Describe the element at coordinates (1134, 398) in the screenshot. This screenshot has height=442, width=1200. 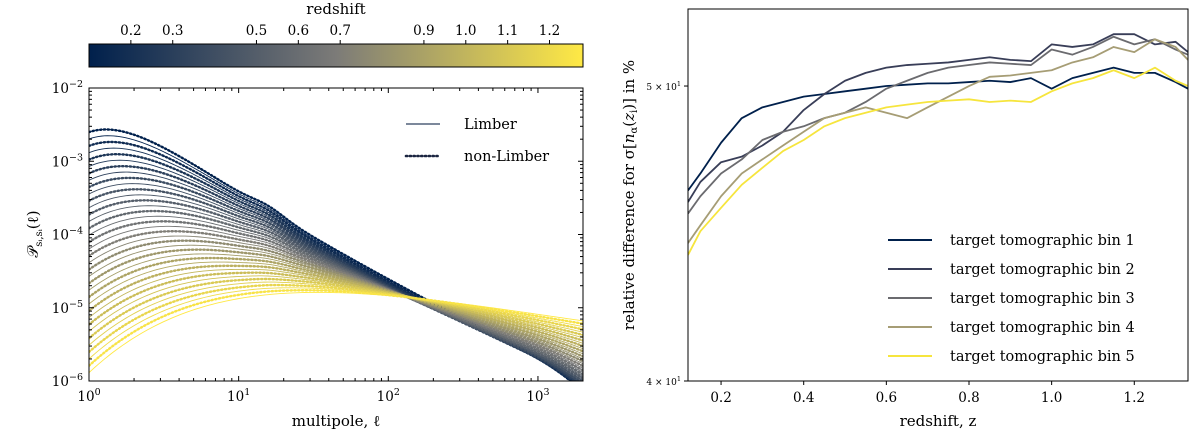
I see `x-tick-label: 1.2` at that location.